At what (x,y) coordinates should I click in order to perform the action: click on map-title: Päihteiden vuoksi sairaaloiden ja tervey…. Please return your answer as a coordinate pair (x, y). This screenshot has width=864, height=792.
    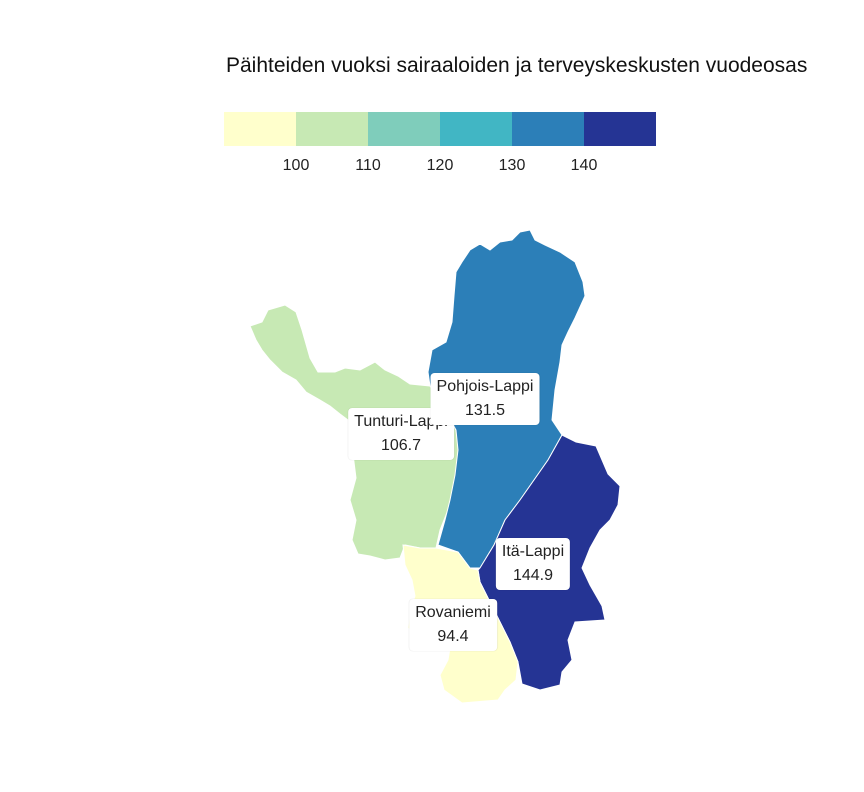
    Looking at the image, I should click on (517, 65).